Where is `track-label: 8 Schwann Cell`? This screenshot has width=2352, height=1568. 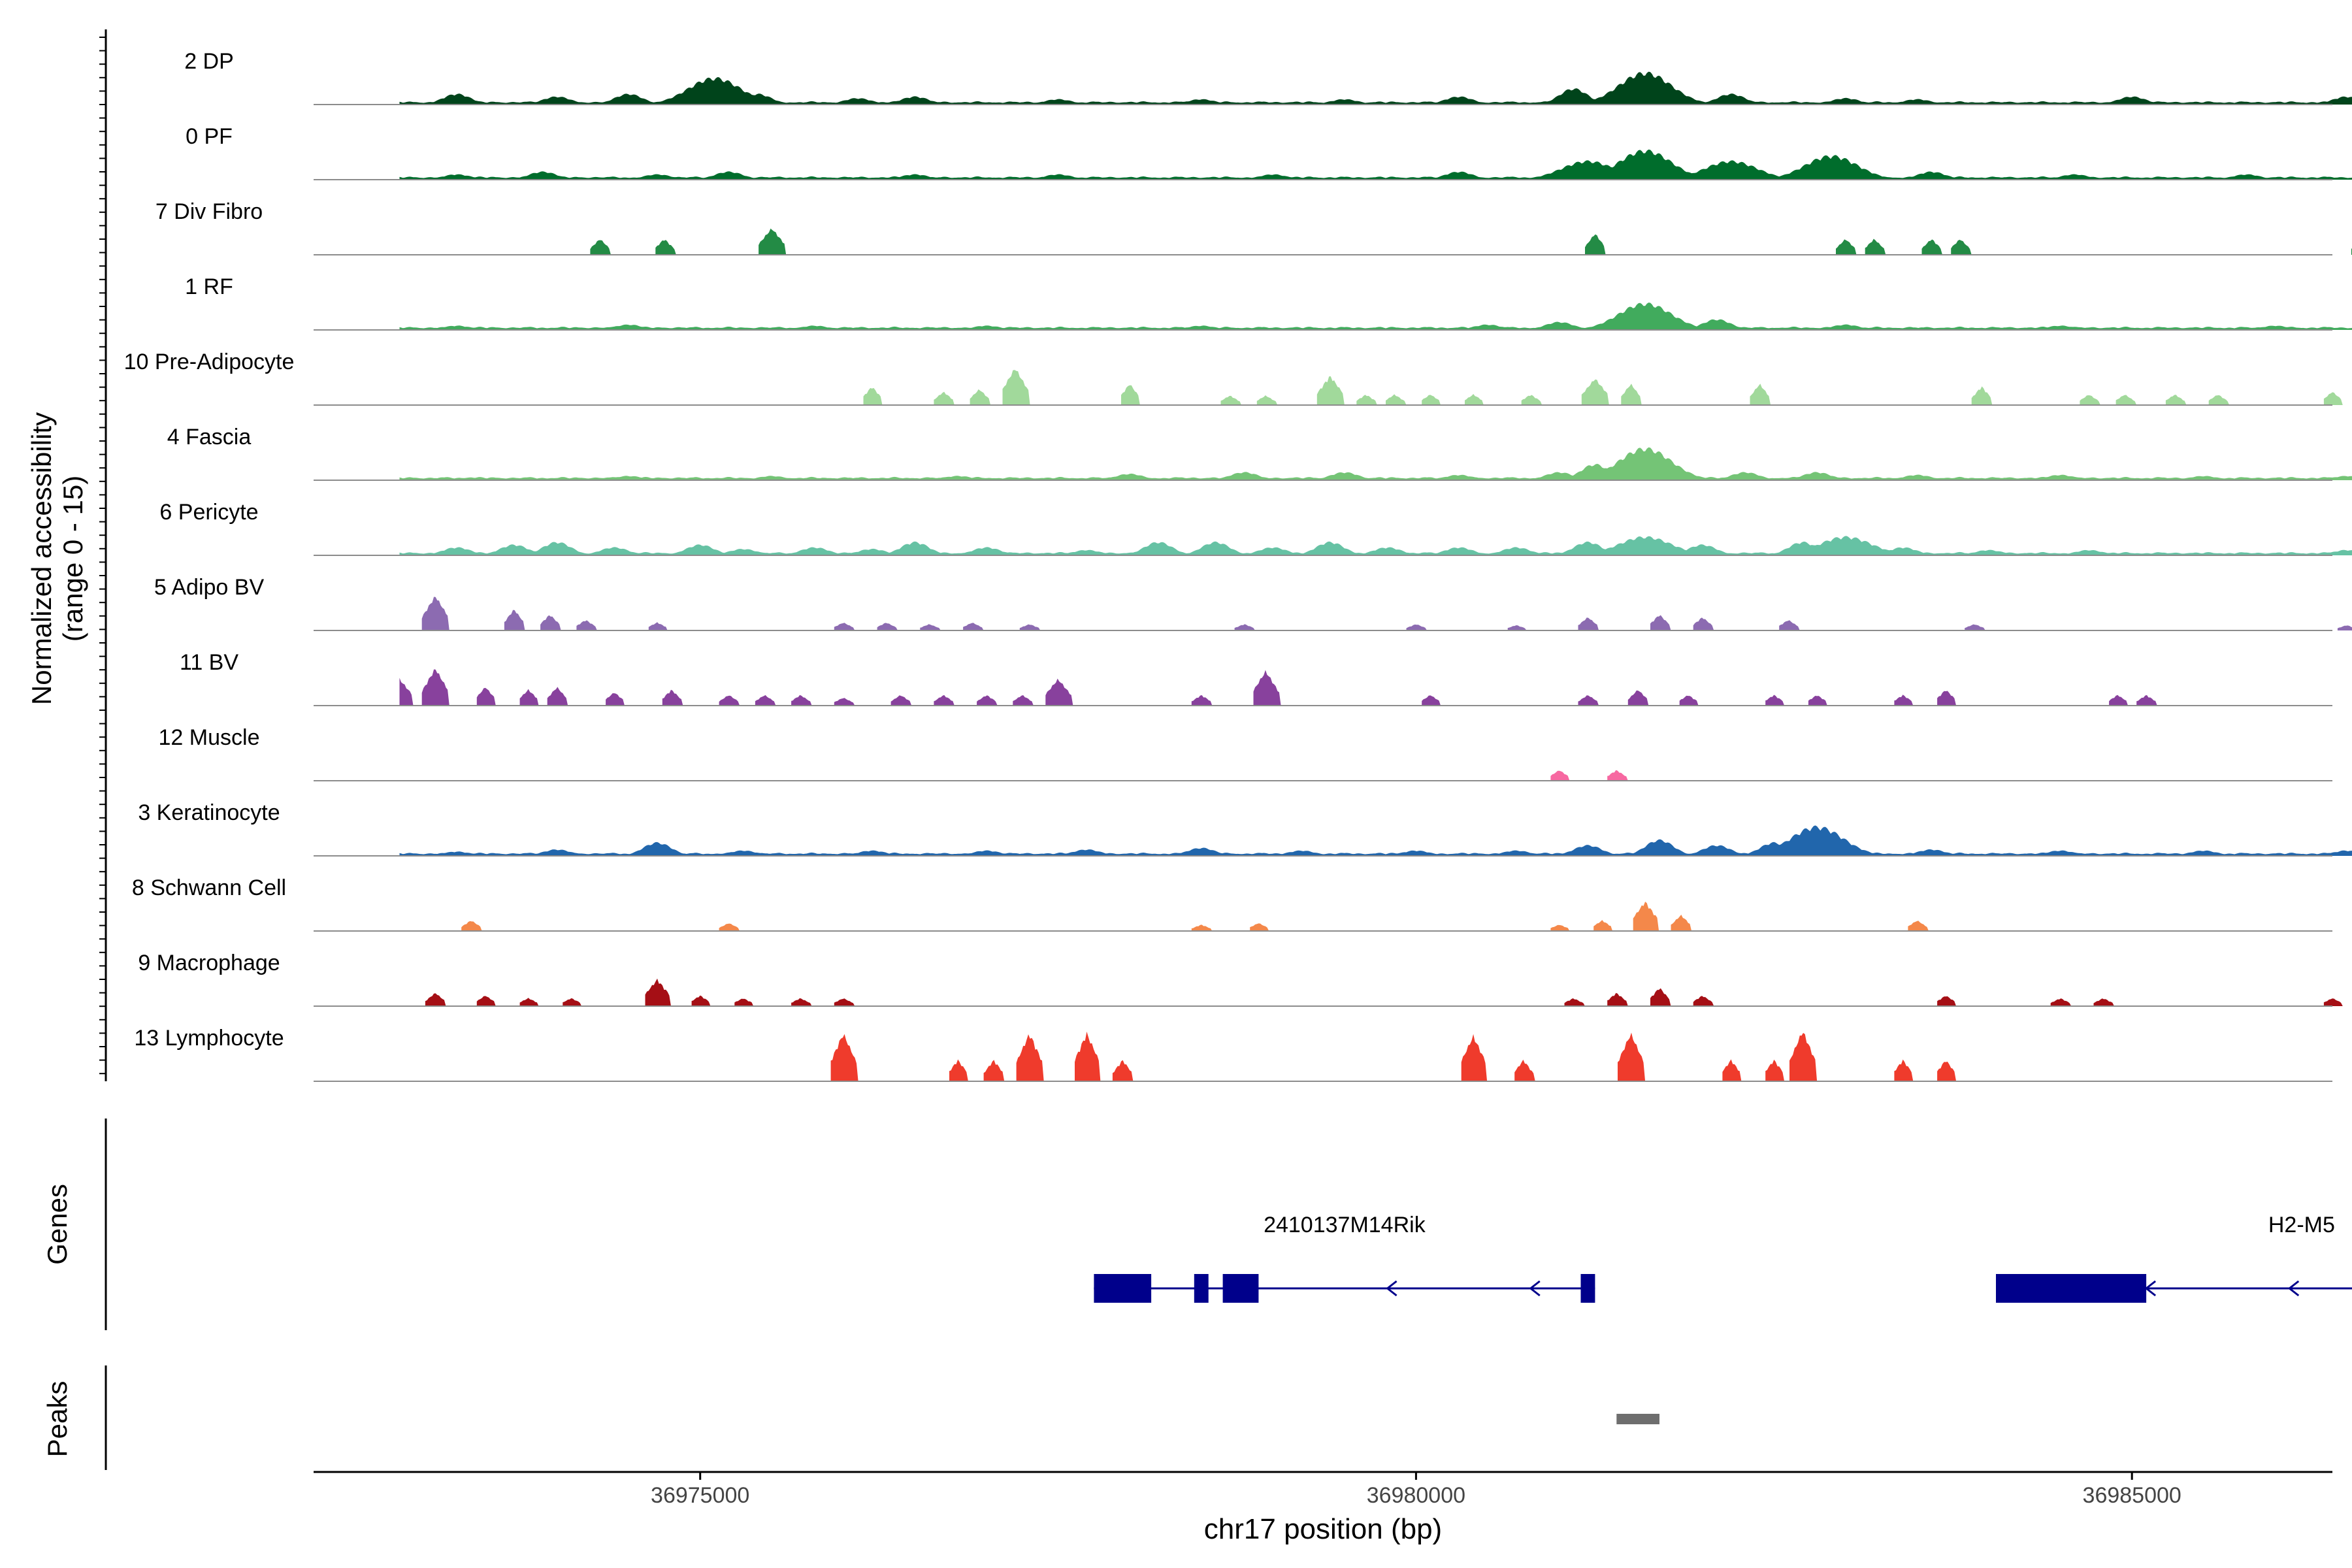 track-label: 8 Schwann Cell is located at coordinates (209, 887).